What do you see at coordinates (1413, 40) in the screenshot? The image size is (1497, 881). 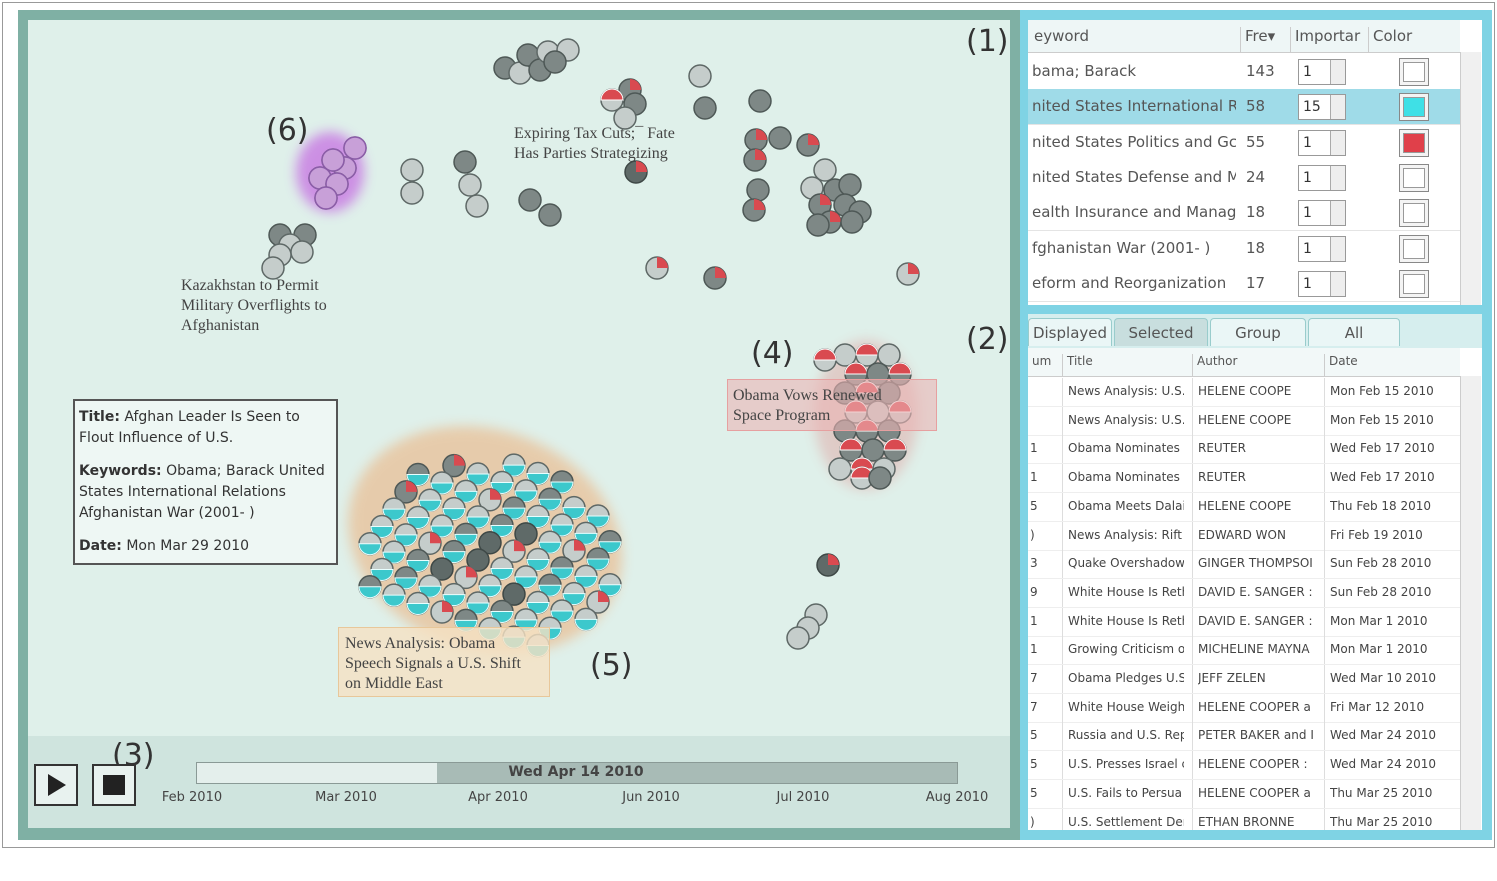 I see `column-header: Color` at bounding box center [1413, 40].